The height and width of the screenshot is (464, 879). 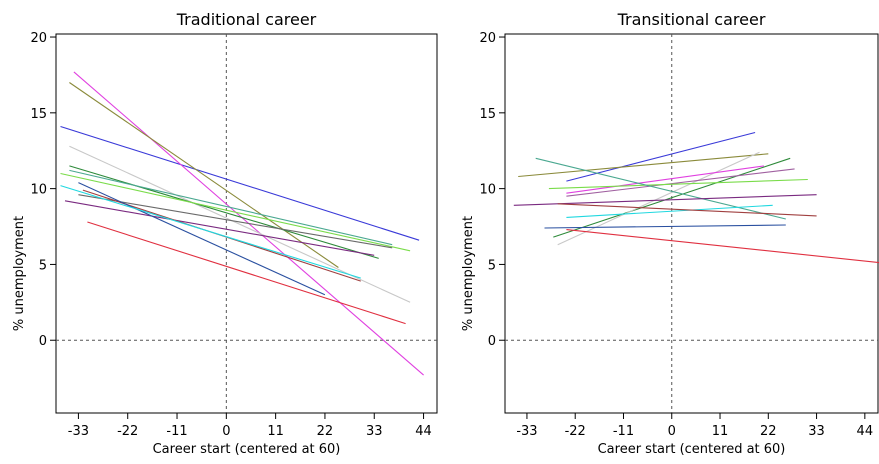 I want to click on chart-title: Transitional career, so click(x=691, y=19).